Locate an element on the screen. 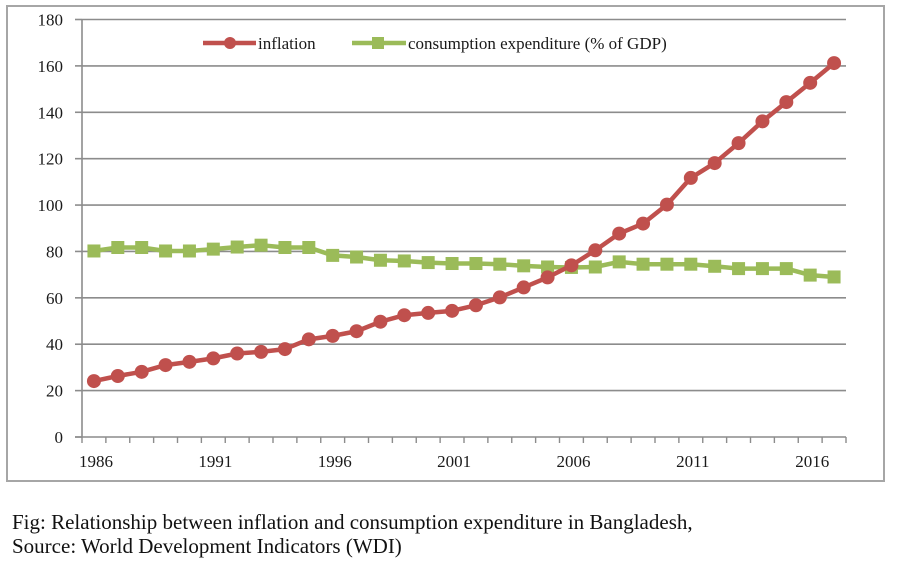  legend-item-consumption-expenditure: consumption expenditure (% of GDP) is located at coordinates (509, 43).